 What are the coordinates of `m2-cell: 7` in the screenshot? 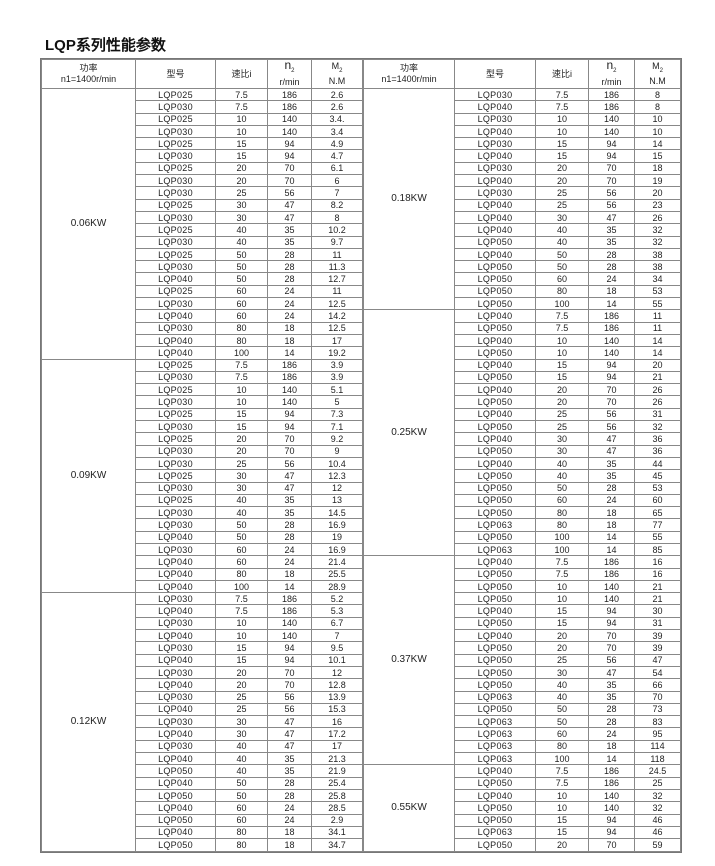 It's located at (337, 636).